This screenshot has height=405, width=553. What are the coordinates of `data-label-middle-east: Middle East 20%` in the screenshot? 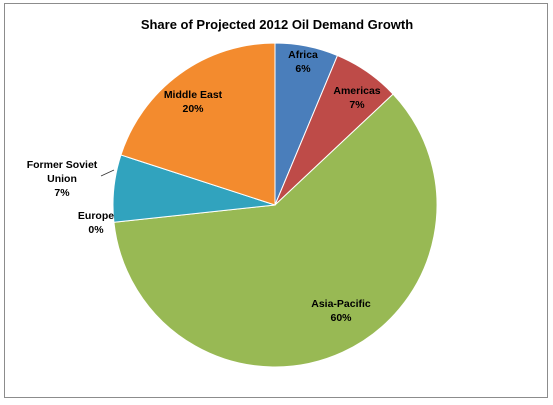 It's located at (193, 102).